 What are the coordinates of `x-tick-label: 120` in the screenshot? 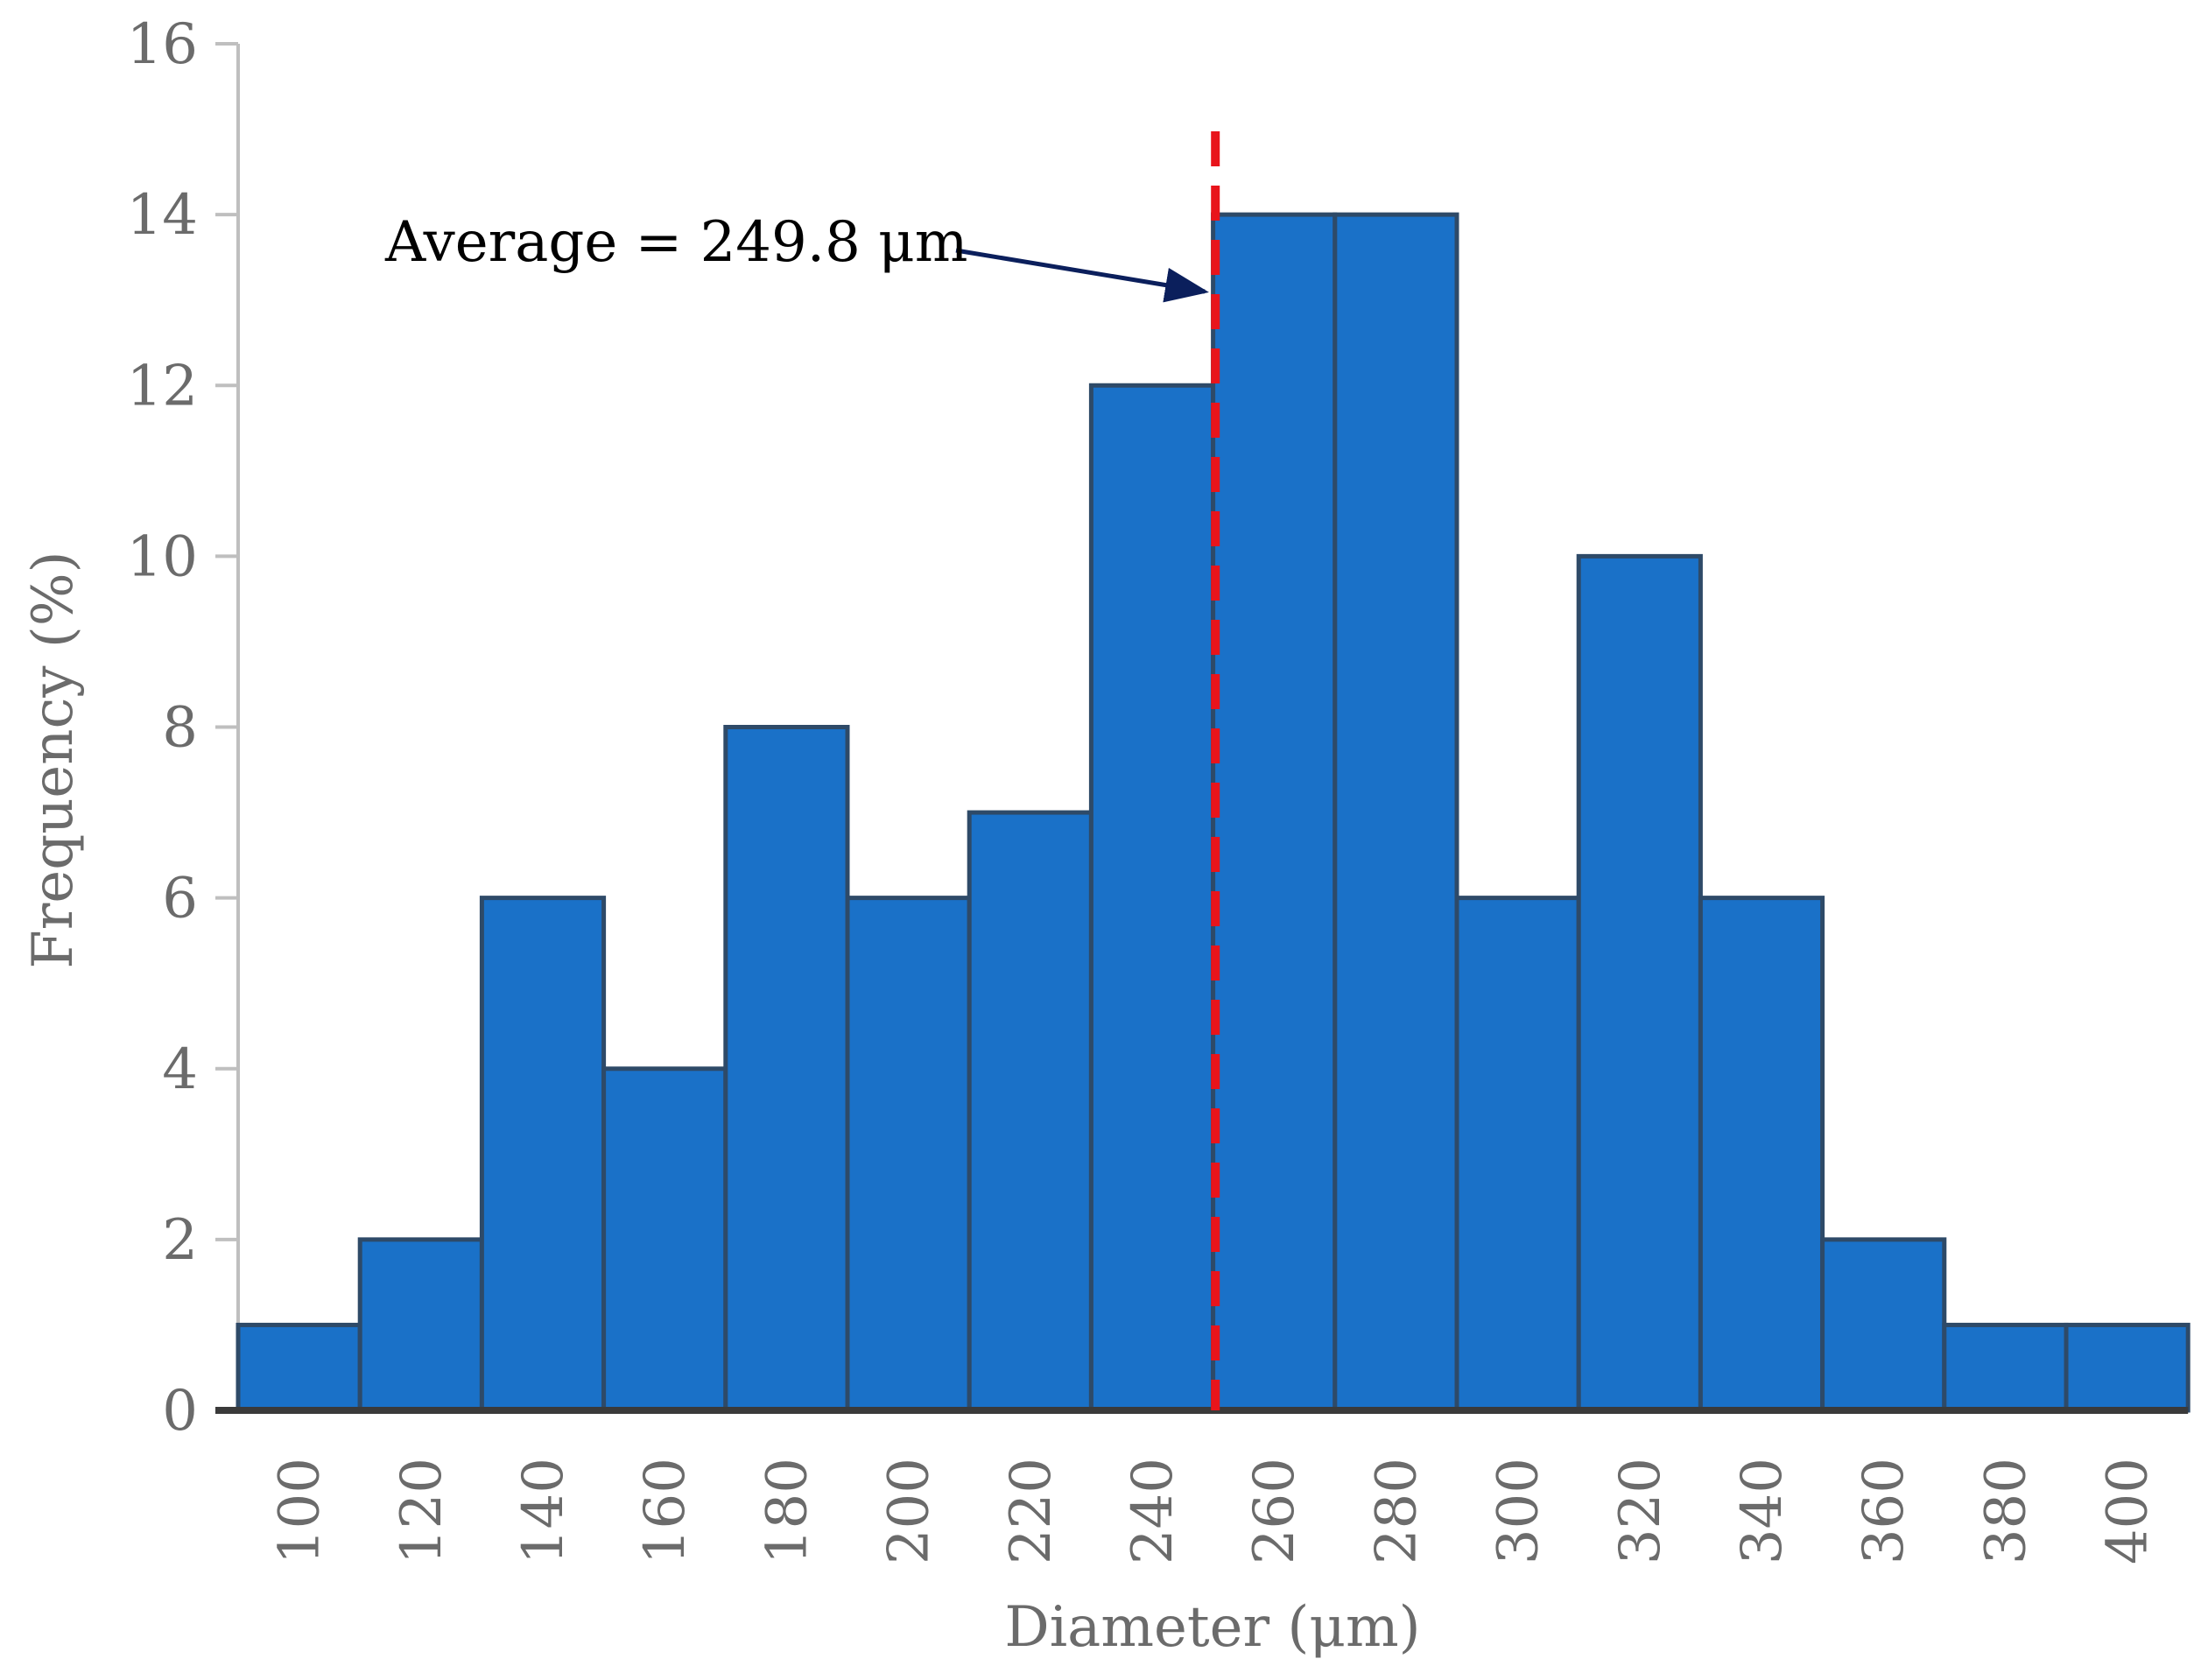 It's located at (422, 1511).